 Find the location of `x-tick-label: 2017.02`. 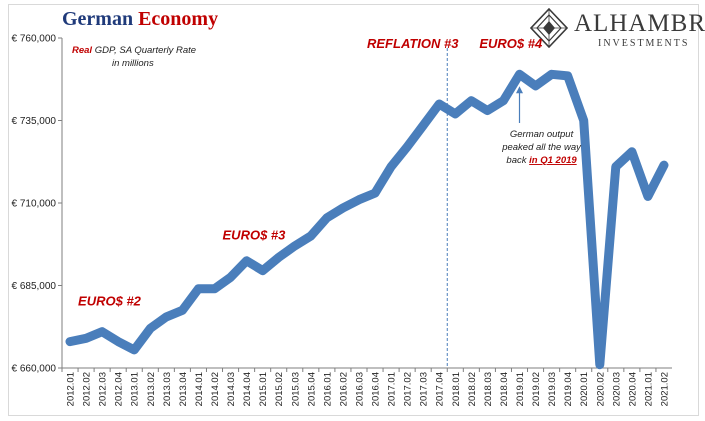

x-tick-label: 2017.02 is located at coordinates (408, 389).